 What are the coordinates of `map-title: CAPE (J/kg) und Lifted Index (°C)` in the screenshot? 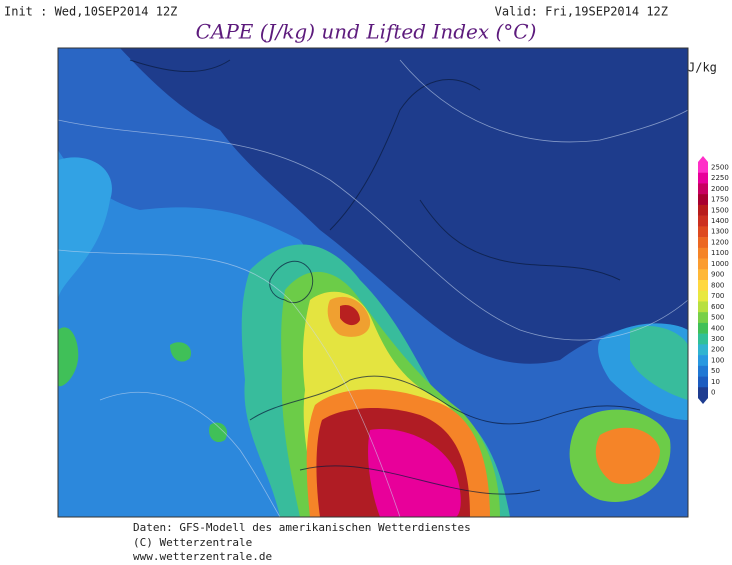 It's located at (366, 32).